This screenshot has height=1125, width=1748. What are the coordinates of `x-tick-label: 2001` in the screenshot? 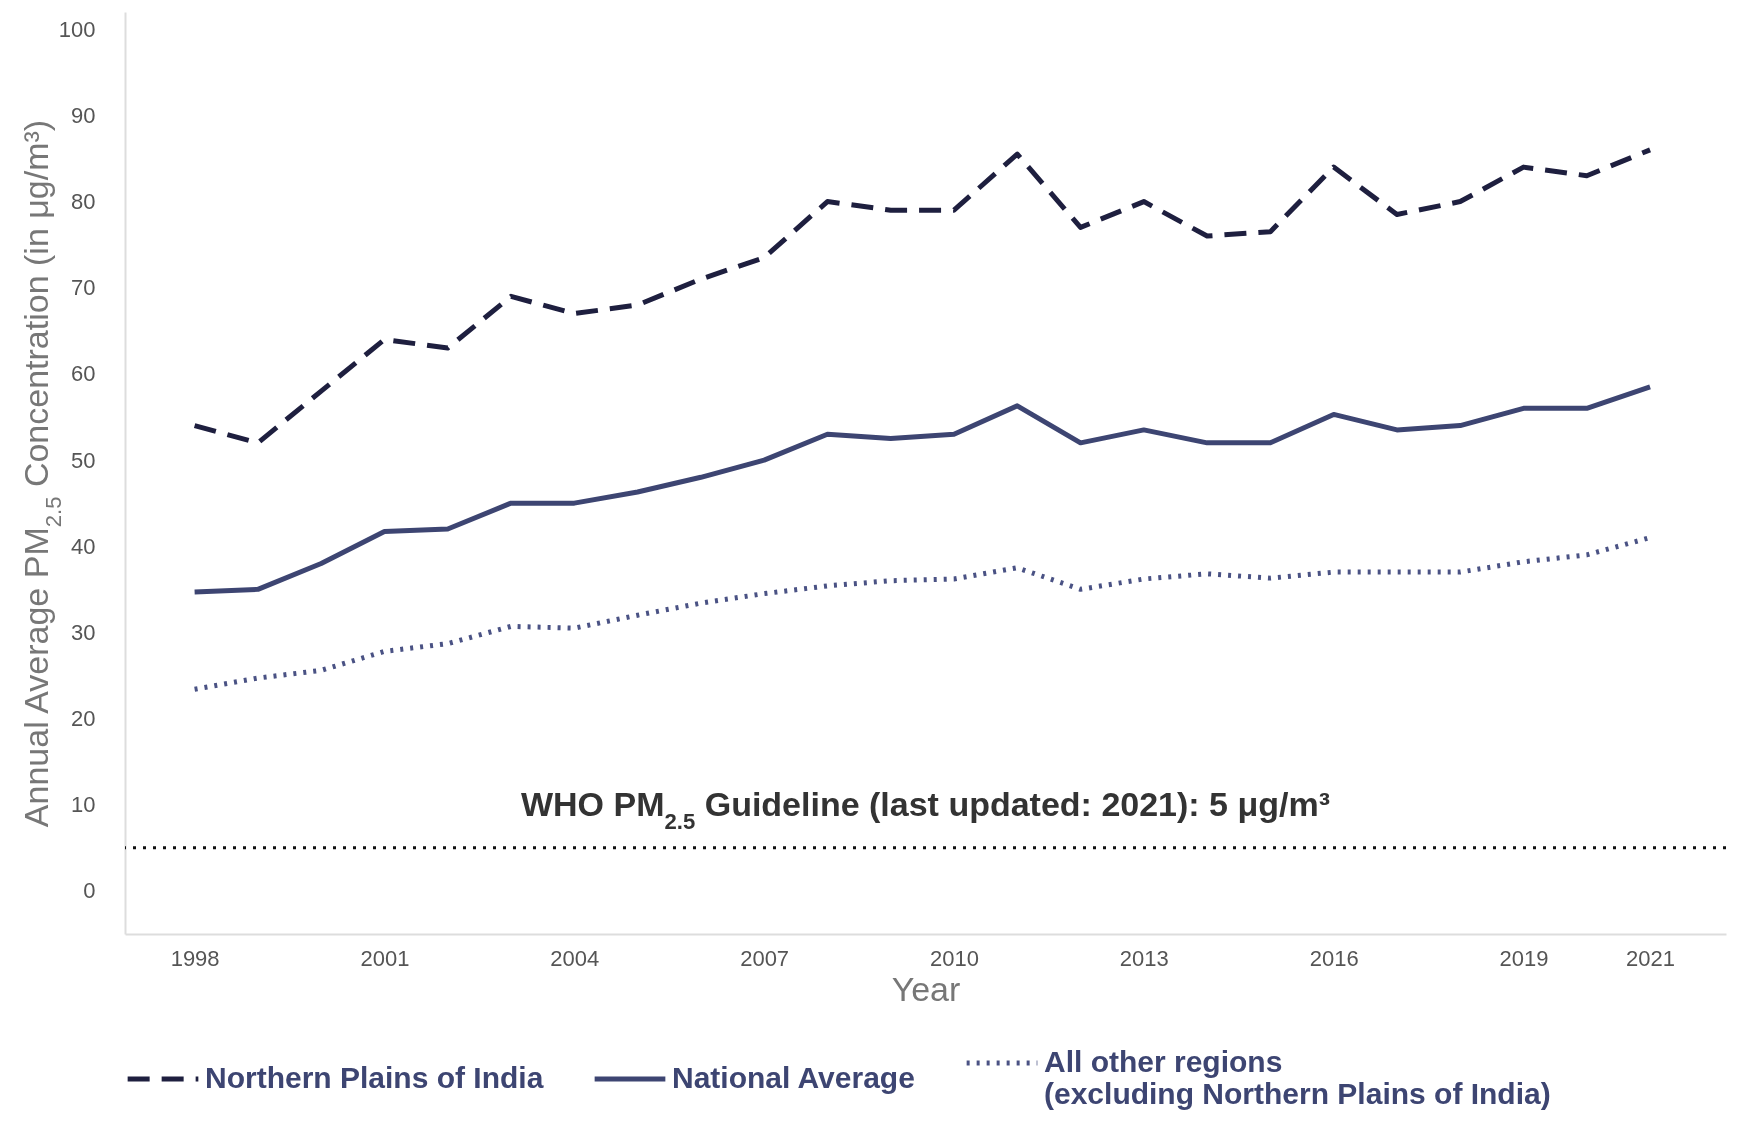 It's located at (385, 958).